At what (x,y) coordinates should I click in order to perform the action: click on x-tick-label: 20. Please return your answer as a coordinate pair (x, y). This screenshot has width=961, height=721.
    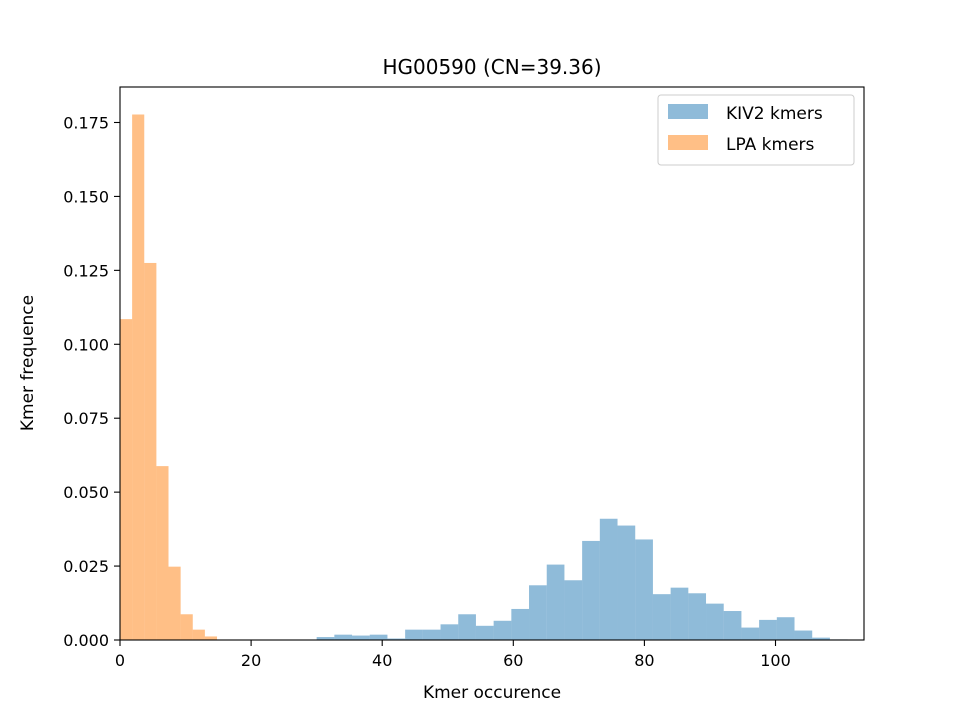
    Looking at the image, I should click on (251, 660).